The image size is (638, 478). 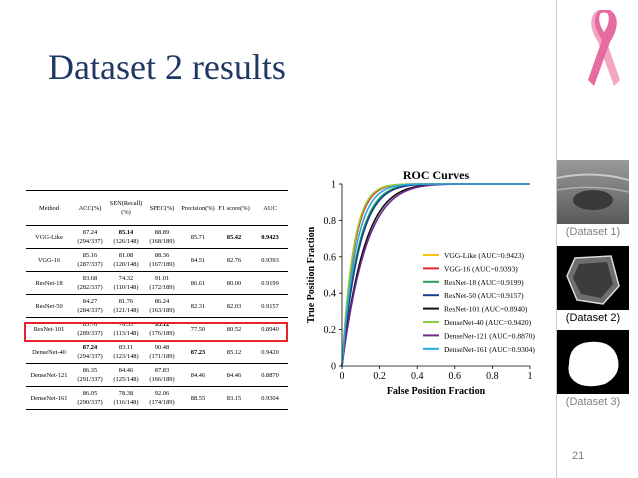 I want to click on header-method: Method, so click(x=49, y=208).